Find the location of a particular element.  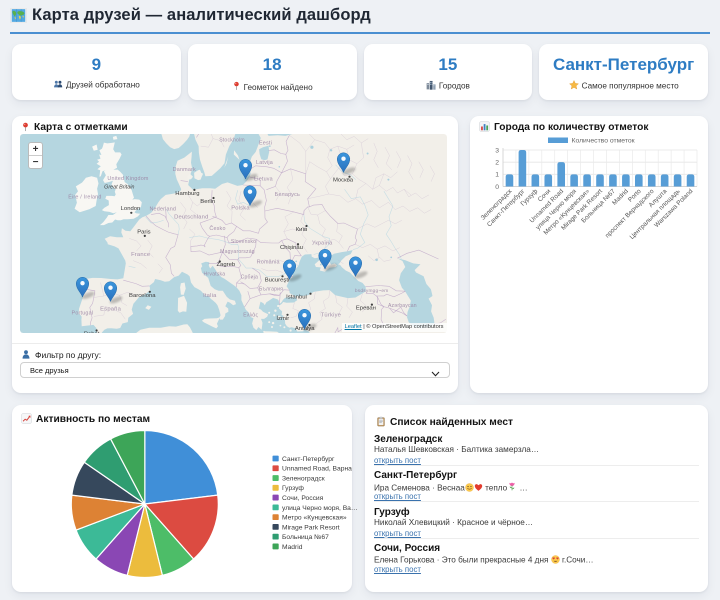

svg-text: 3 is located at coordinates (497, 150).